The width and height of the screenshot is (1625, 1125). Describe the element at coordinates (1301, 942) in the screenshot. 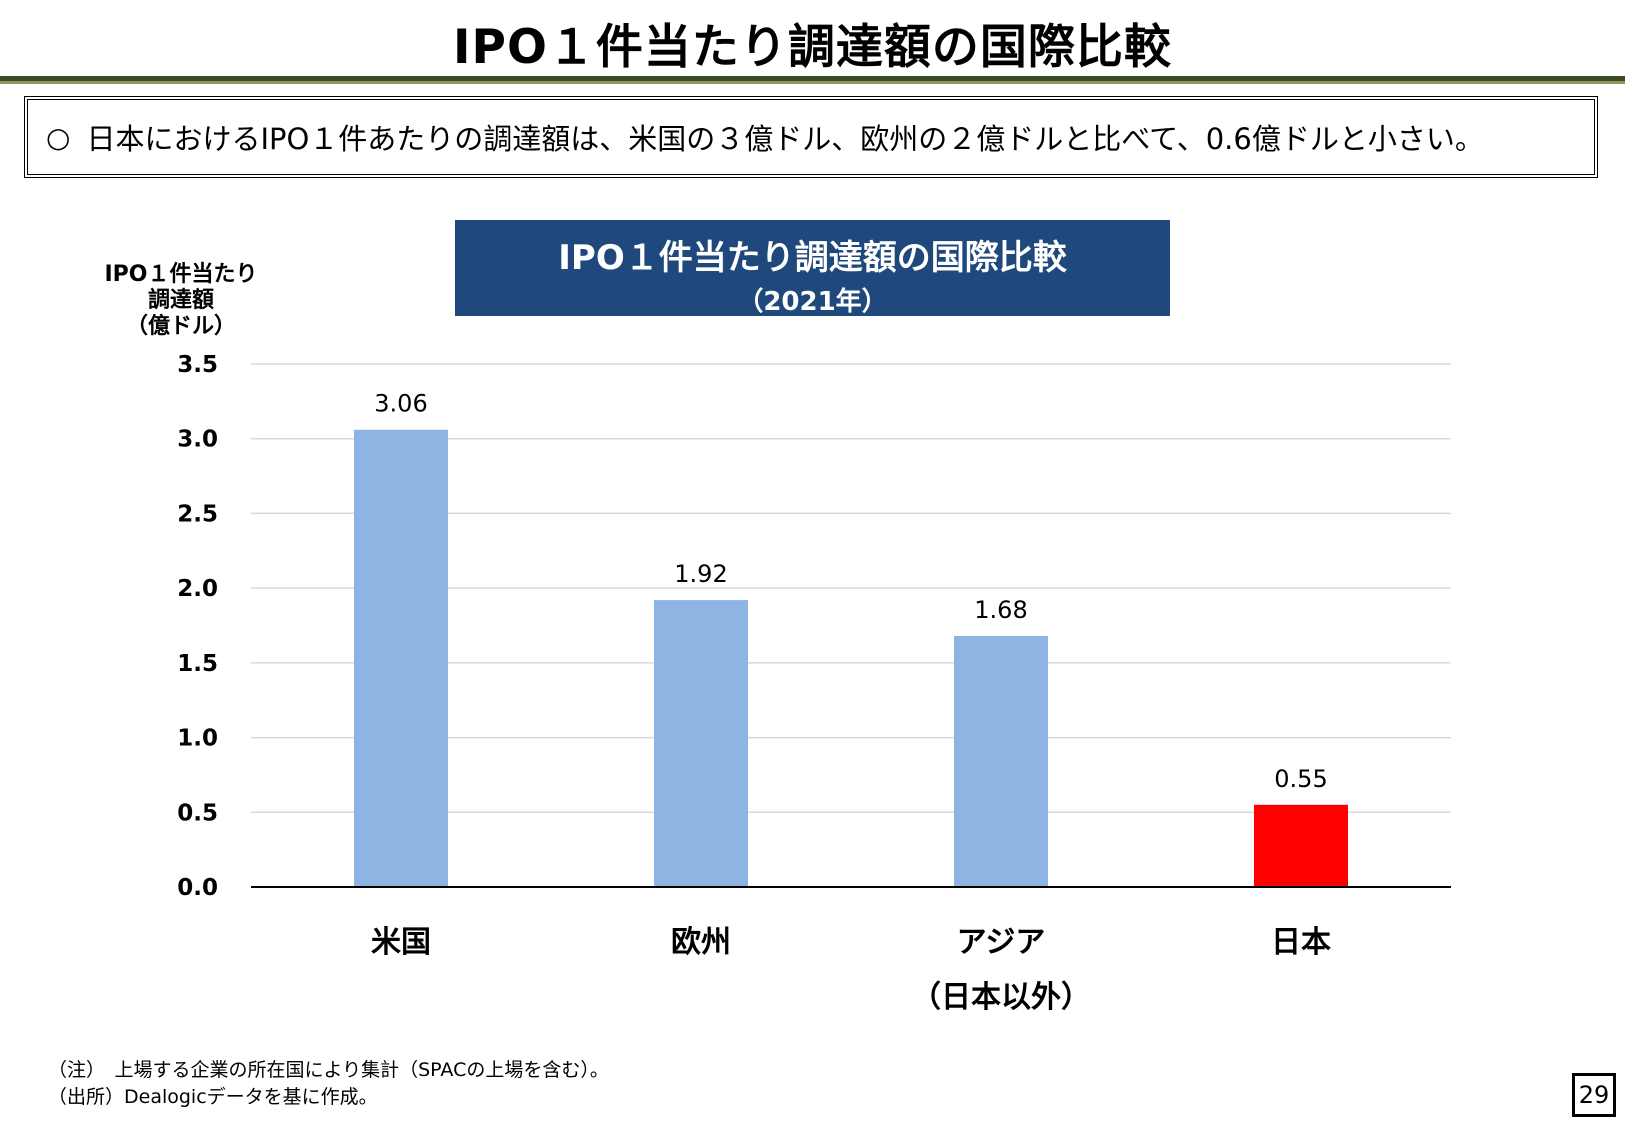

I see `x-tick-label: 日本` at that location.